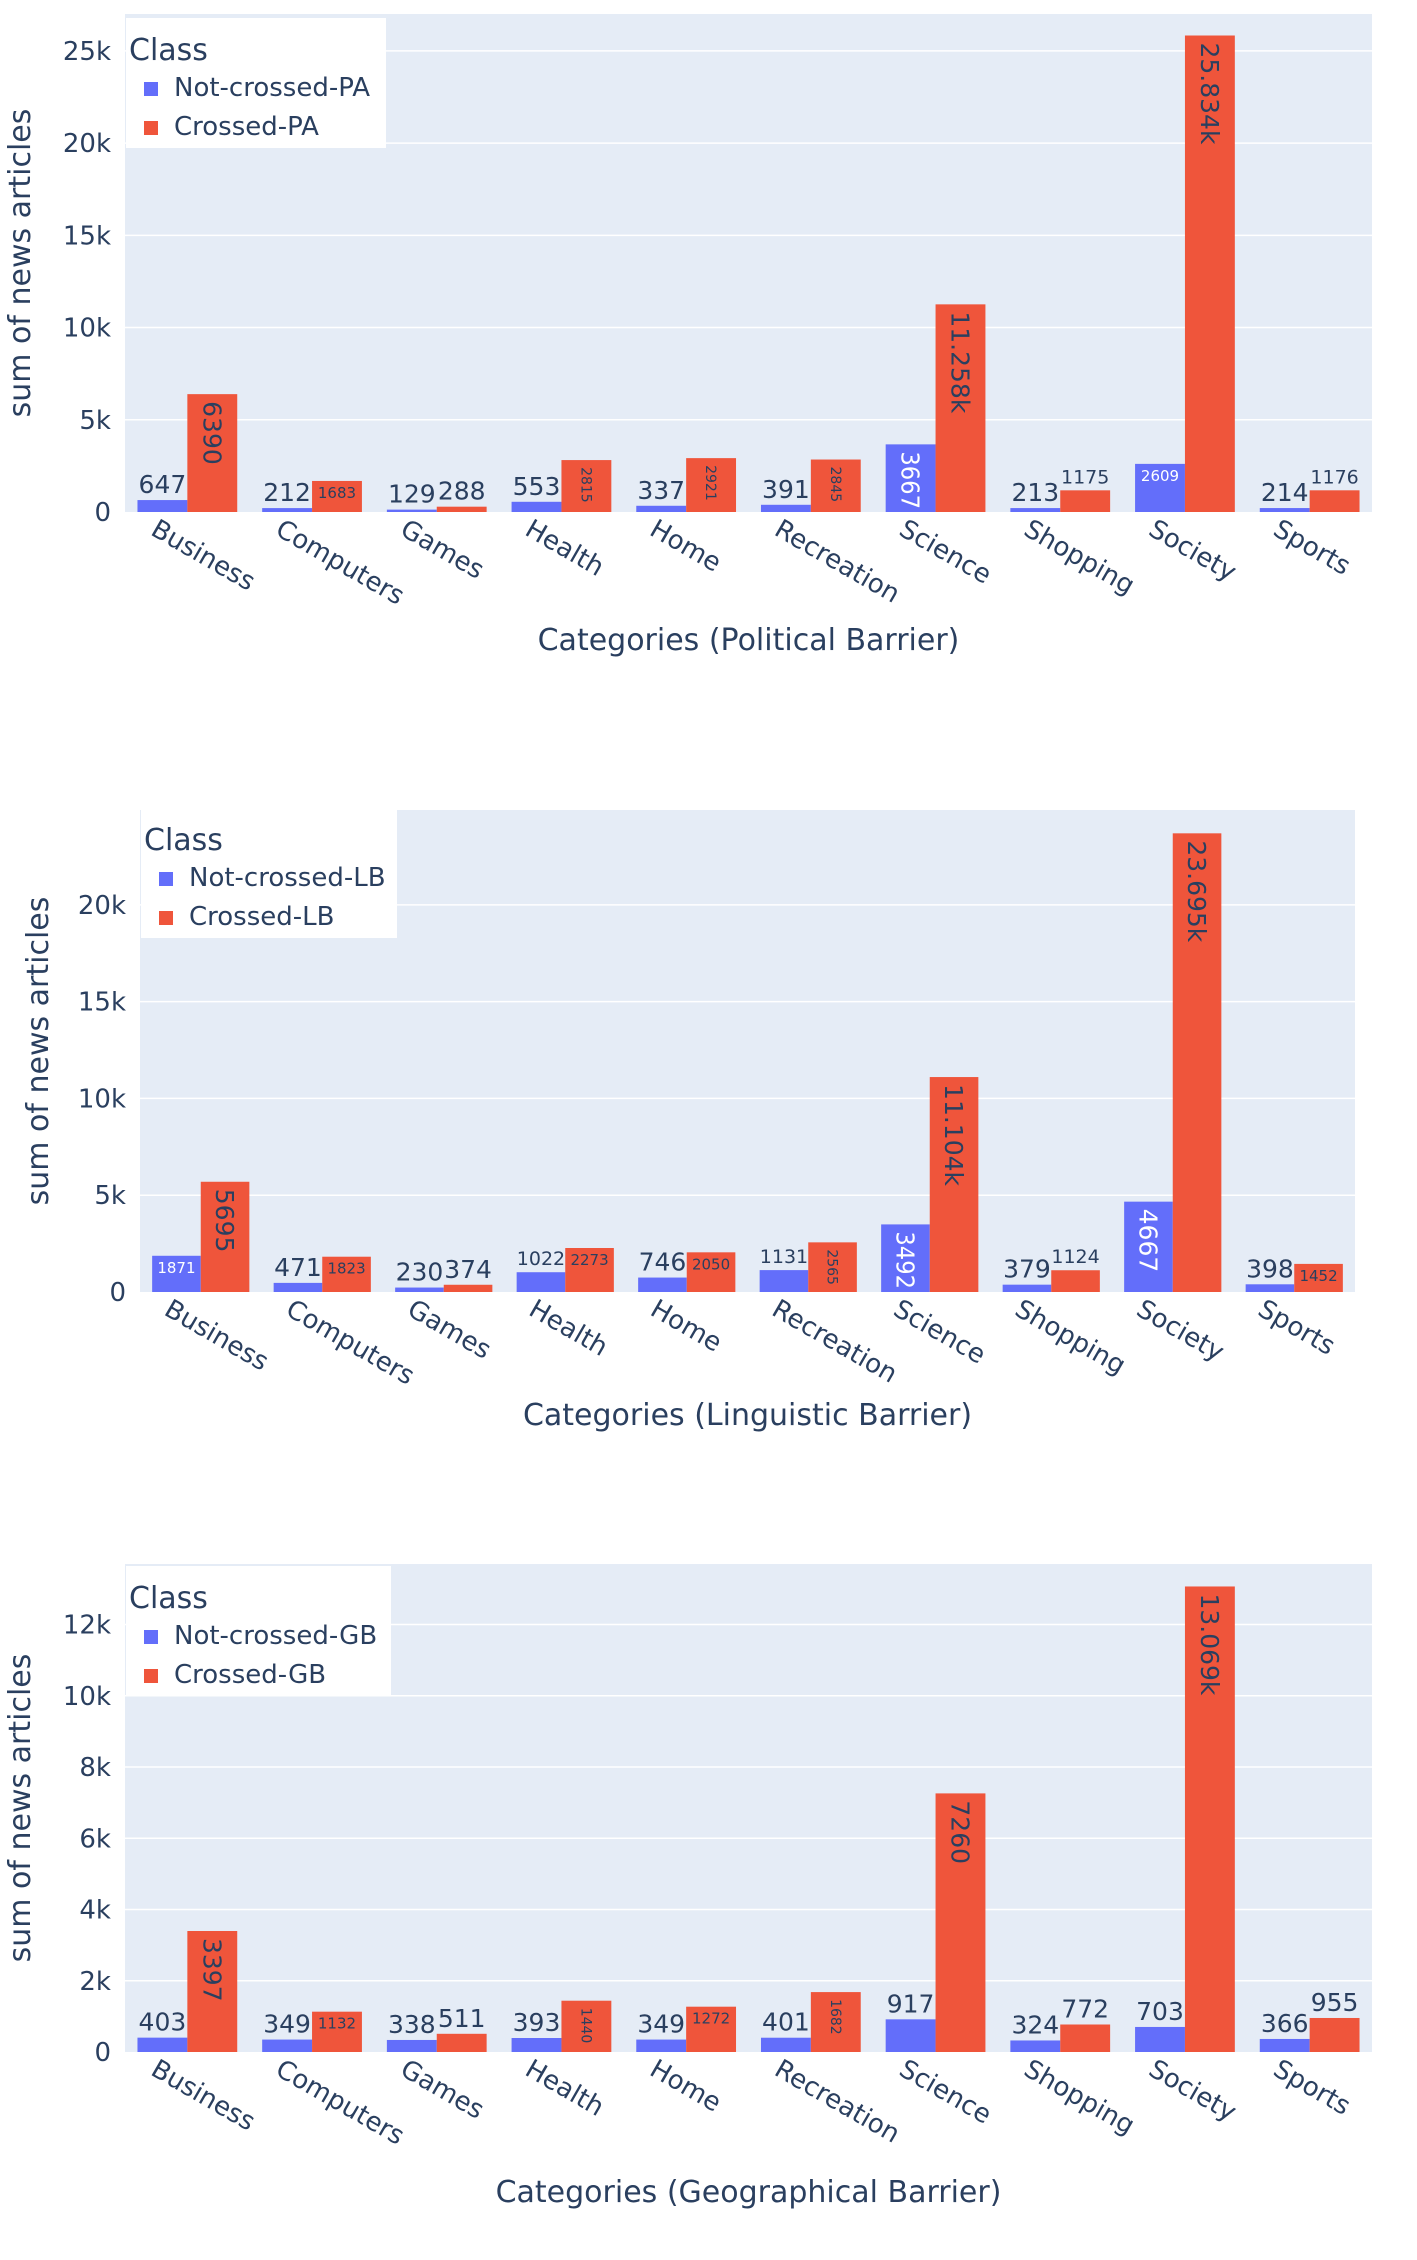 This screenshot has width=1417, height=2260. Describe the element at coordinates (786, 489) in the screenshot. I see `data-label: 391` at that location.